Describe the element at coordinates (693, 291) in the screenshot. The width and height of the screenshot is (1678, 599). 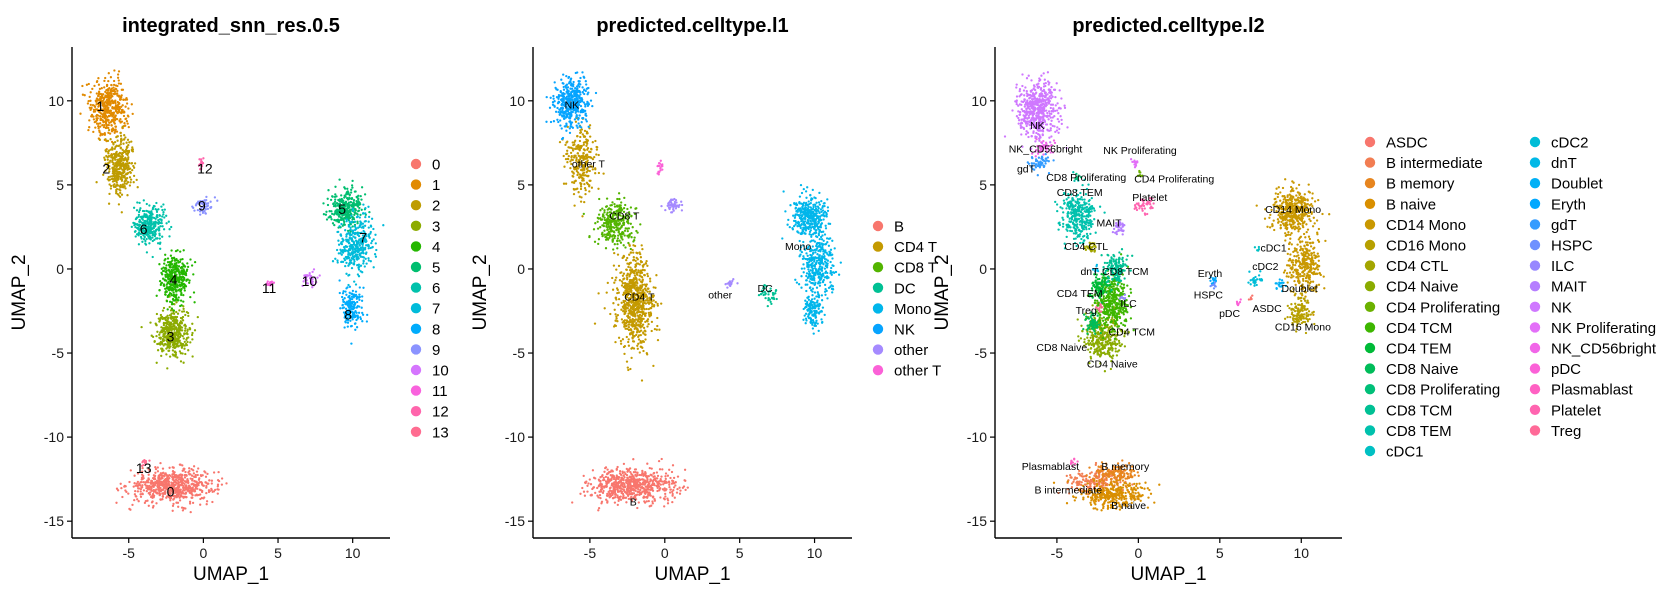
I see `scatter-points` at that location.